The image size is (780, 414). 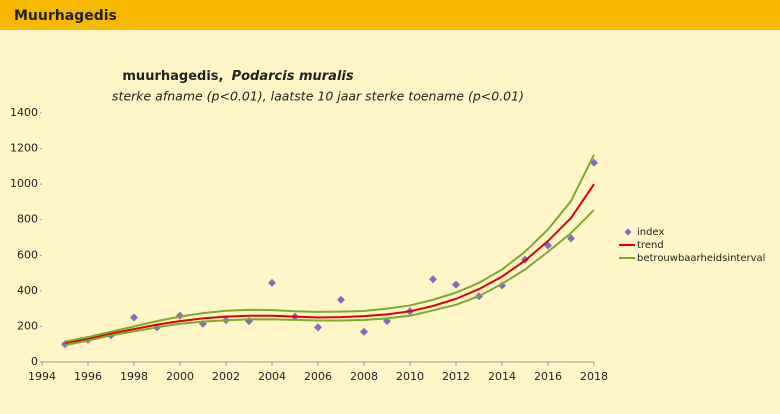 I want to click on y-tick-label: 1000, so click(x=24, y=183).